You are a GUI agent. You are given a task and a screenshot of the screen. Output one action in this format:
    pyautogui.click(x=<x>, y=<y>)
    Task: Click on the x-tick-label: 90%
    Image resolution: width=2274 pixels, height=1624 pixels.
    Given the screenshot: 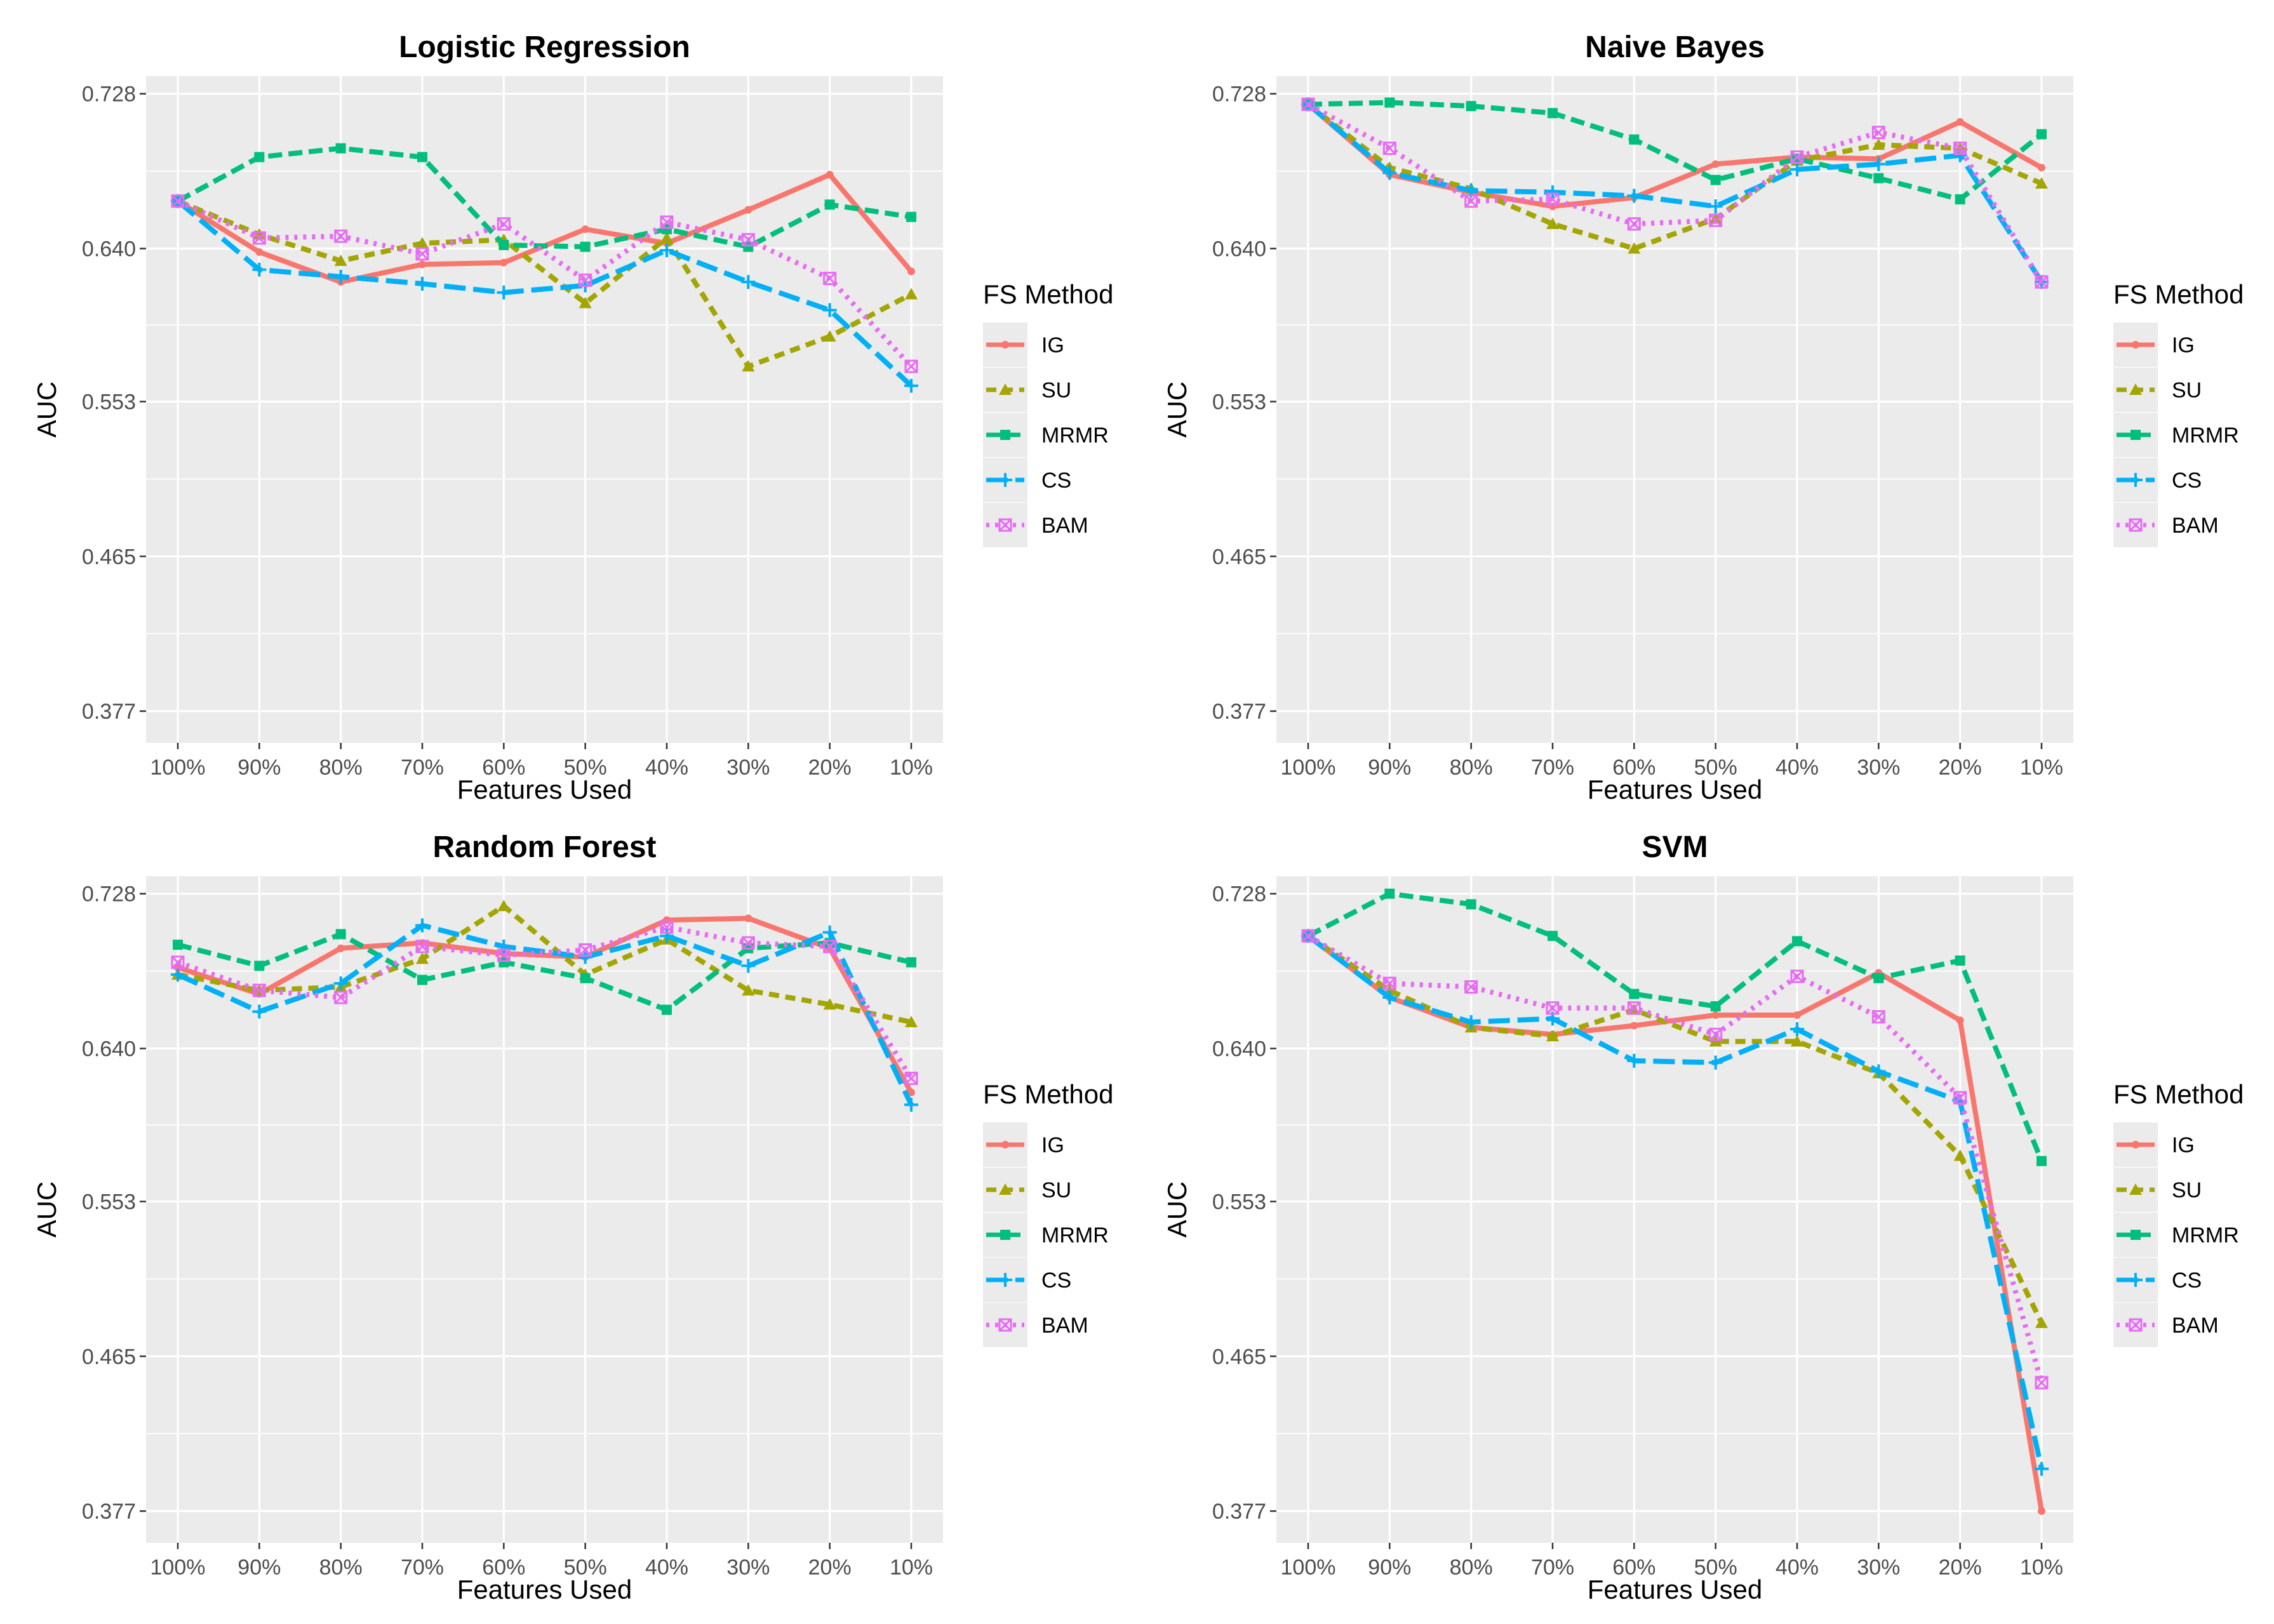 What is the action you would take?
    pyautogui.click(x=259, y=1567)
    